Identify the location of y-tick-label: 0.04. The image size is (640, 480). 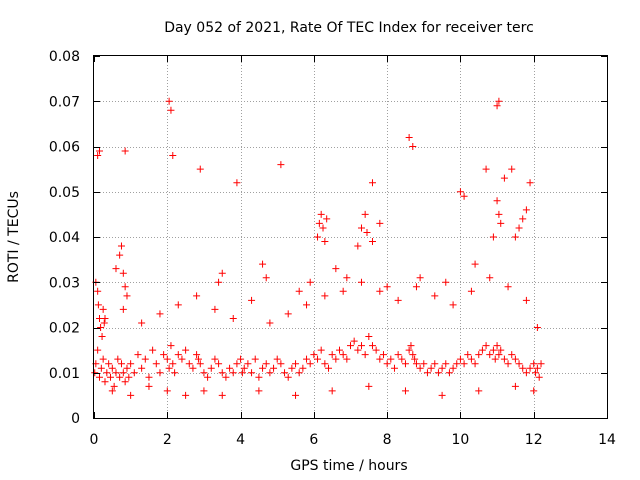
(64, 238).